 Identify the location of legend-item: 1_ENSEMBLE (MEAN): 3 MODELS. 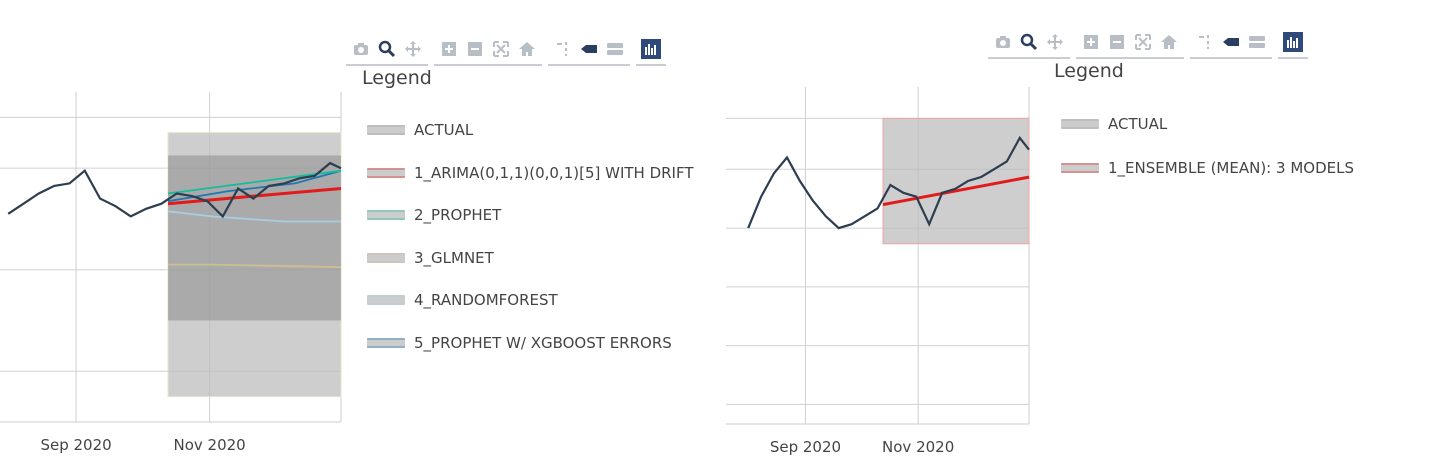
(1207, 168).